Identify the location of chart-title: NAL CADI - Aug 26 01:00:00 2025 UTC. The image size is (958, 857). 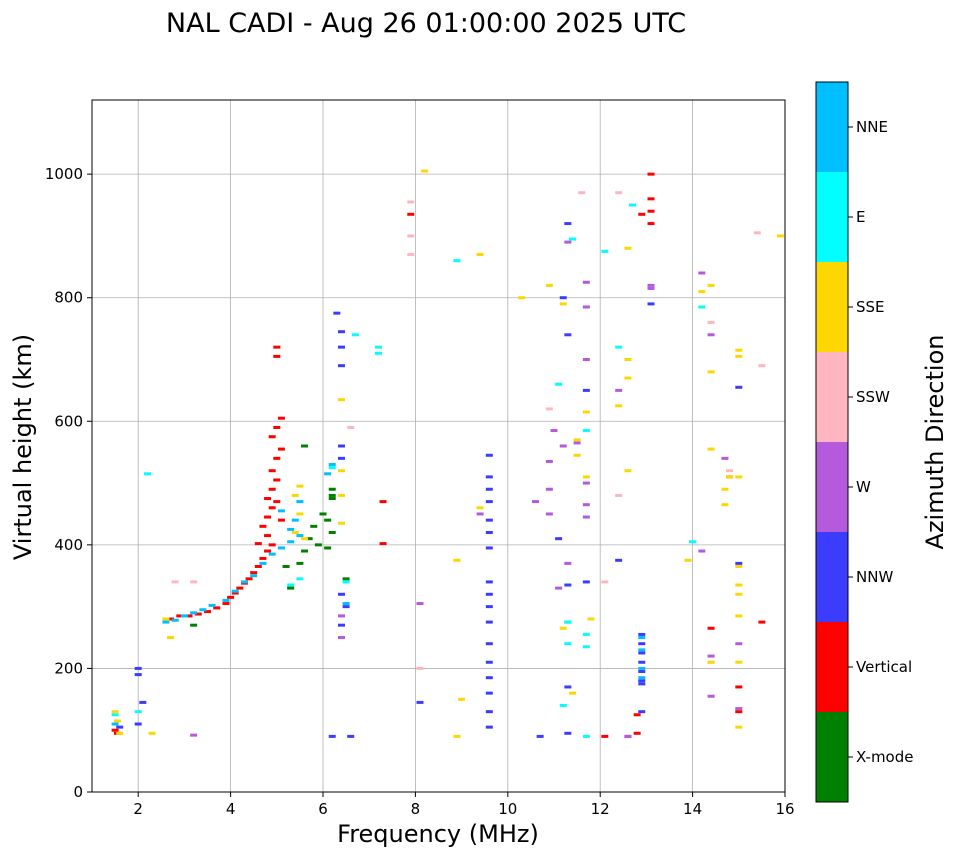
(426, 23).